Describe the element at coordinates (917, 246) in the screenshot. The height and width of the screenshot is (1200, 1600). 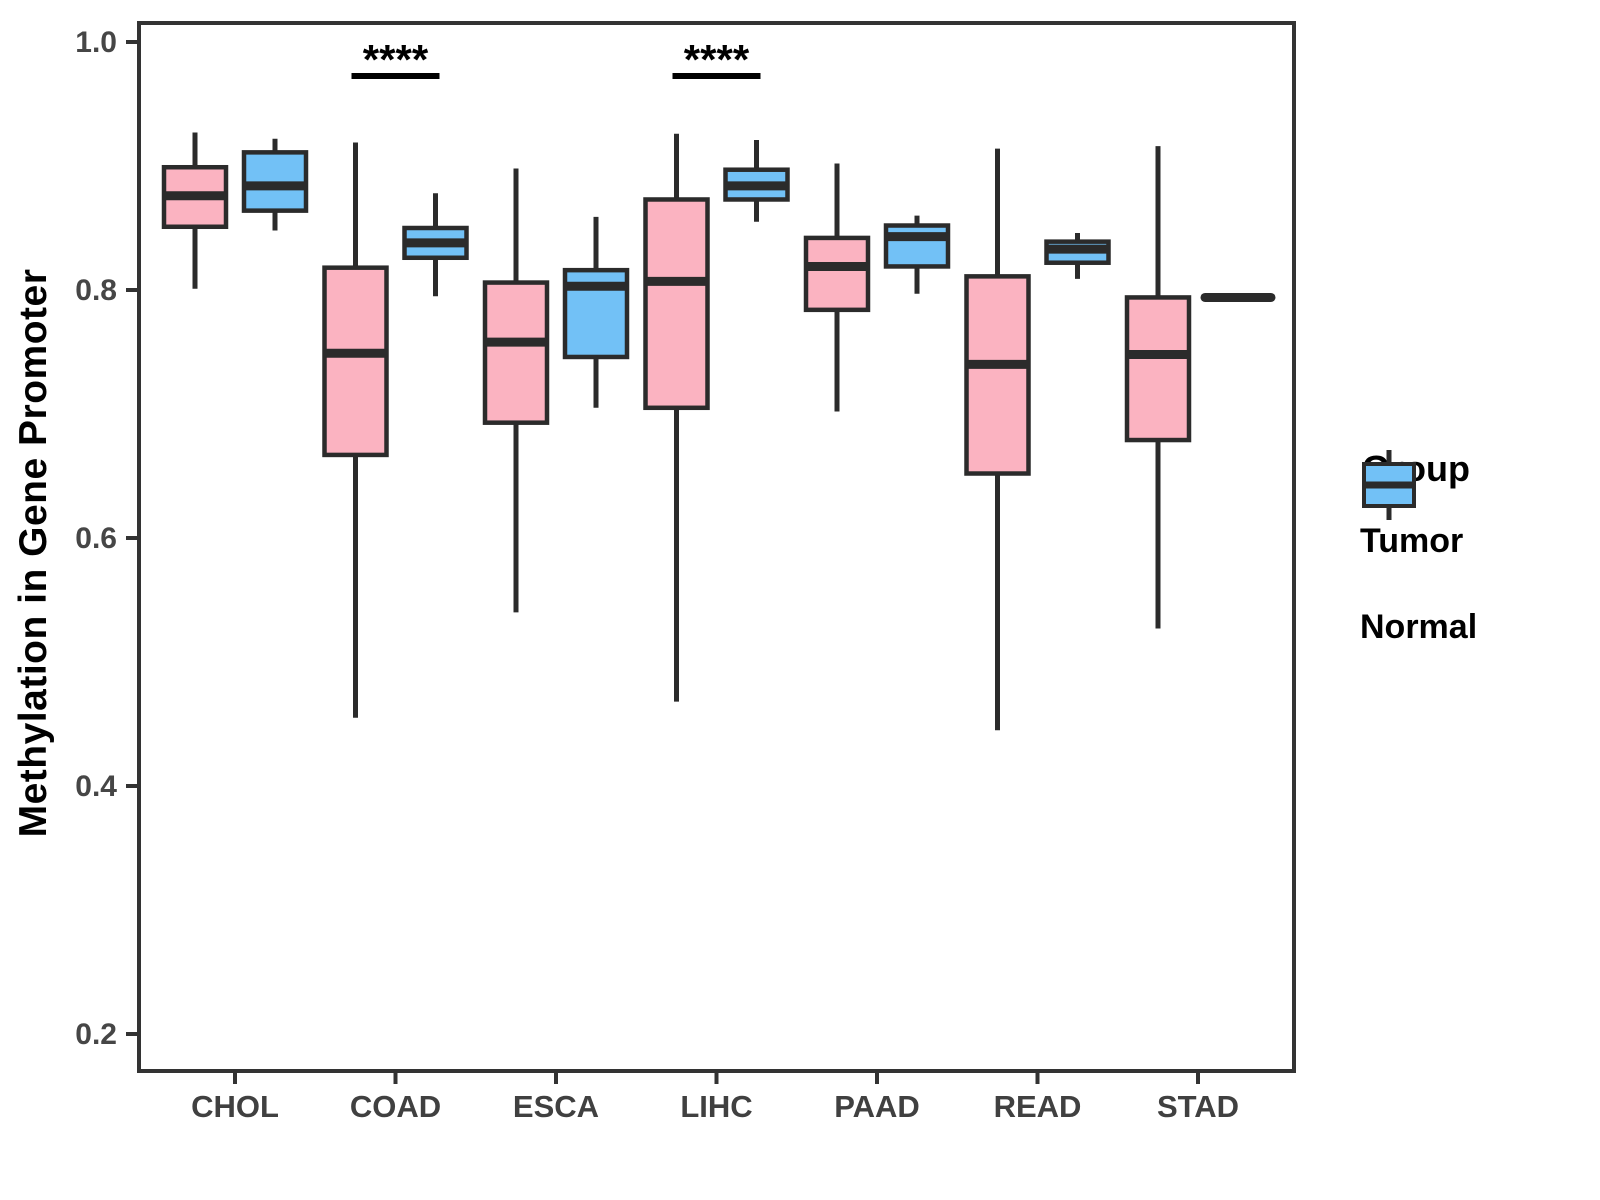
I see `box-paad-normal` at that location.